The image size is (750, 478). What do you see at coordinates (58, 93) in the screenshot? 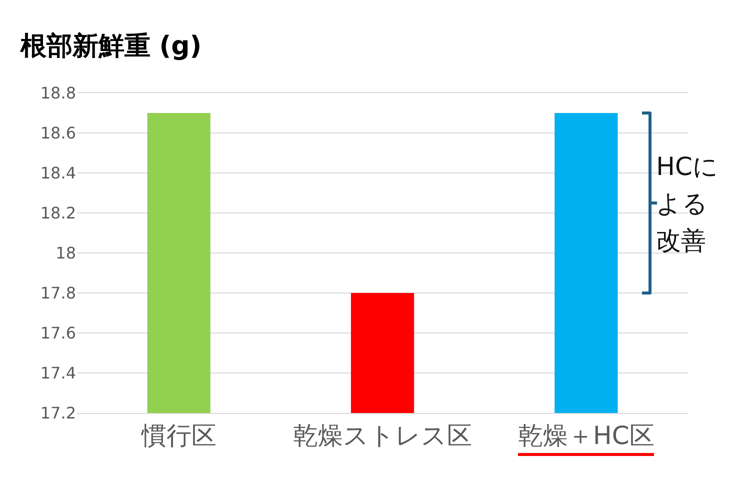
I see `y-tick-label: 18.8` at bounding box center [58, 93].